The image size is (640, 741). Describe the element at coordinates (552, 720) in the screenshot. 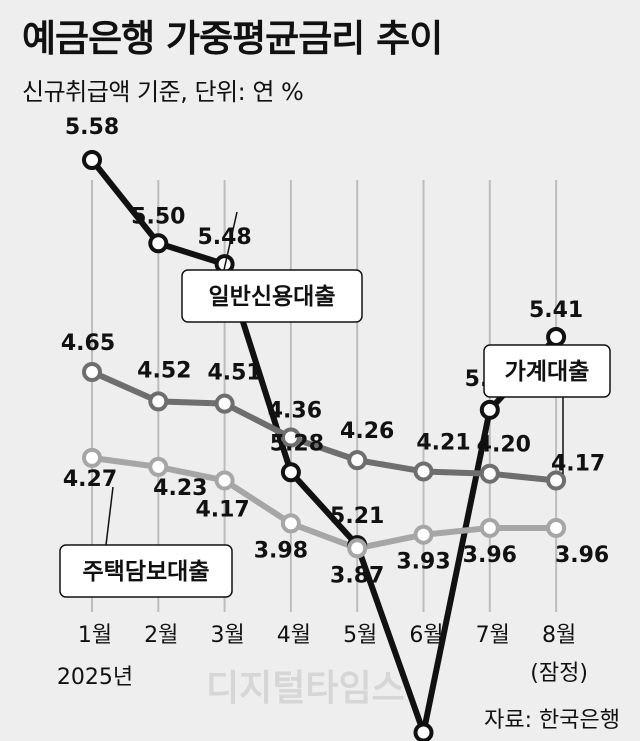

I see `source-note: 자료: 한국은행` at that location.